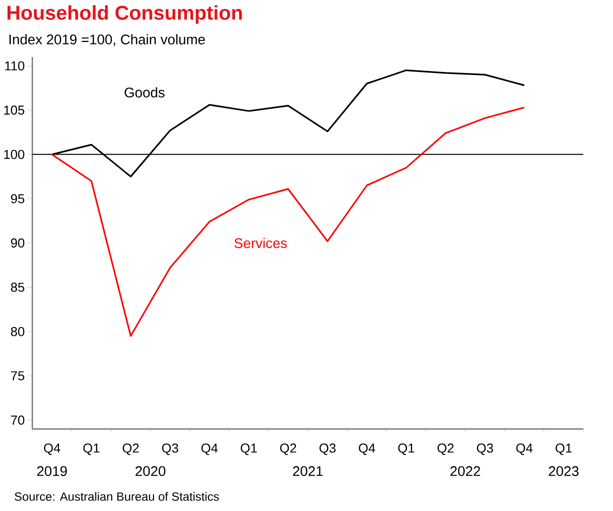 Image resolution: width=613 pixels, height=511 pixels. What do you see at coordinates (17, 420) in the screenshot?
I see `y-tick-label: 70` at bounding box center [17, 420].